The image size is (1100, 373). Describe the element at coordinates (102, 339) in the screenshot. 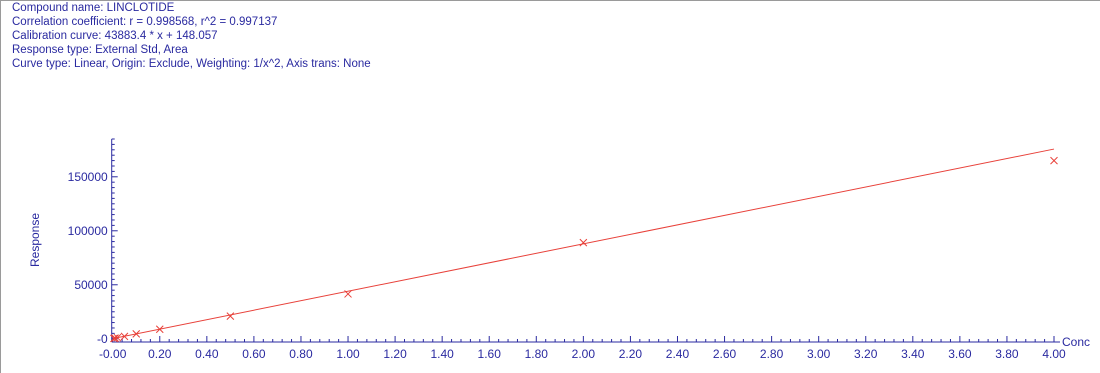

I see `y-tick-label: -0` at that location.